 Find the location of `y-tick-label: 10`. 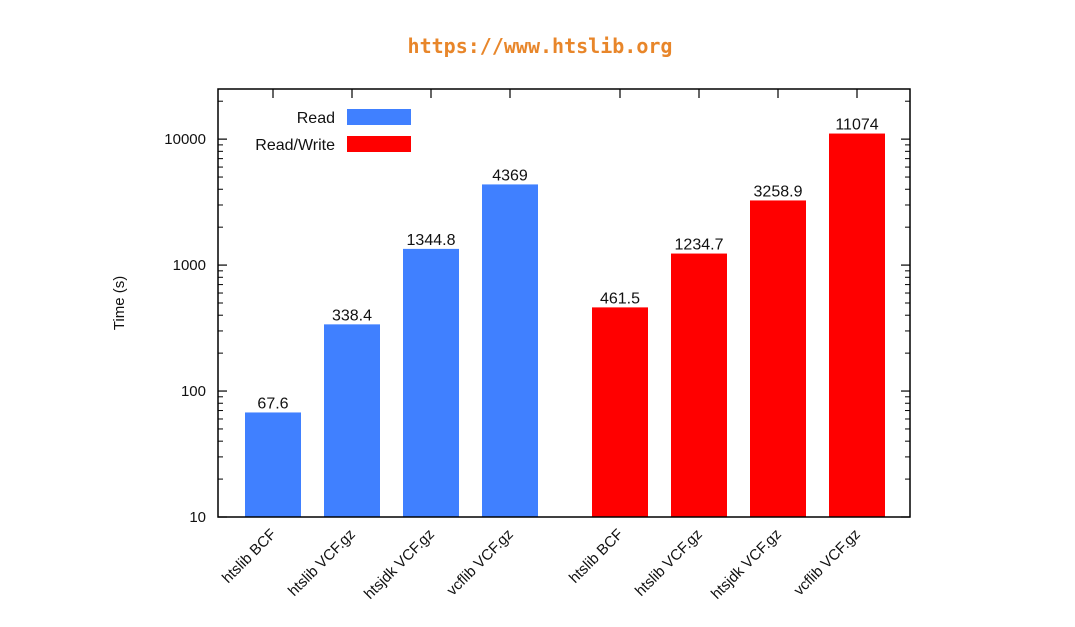

y-tick-label: 10 is located at coordinates (197, 517).